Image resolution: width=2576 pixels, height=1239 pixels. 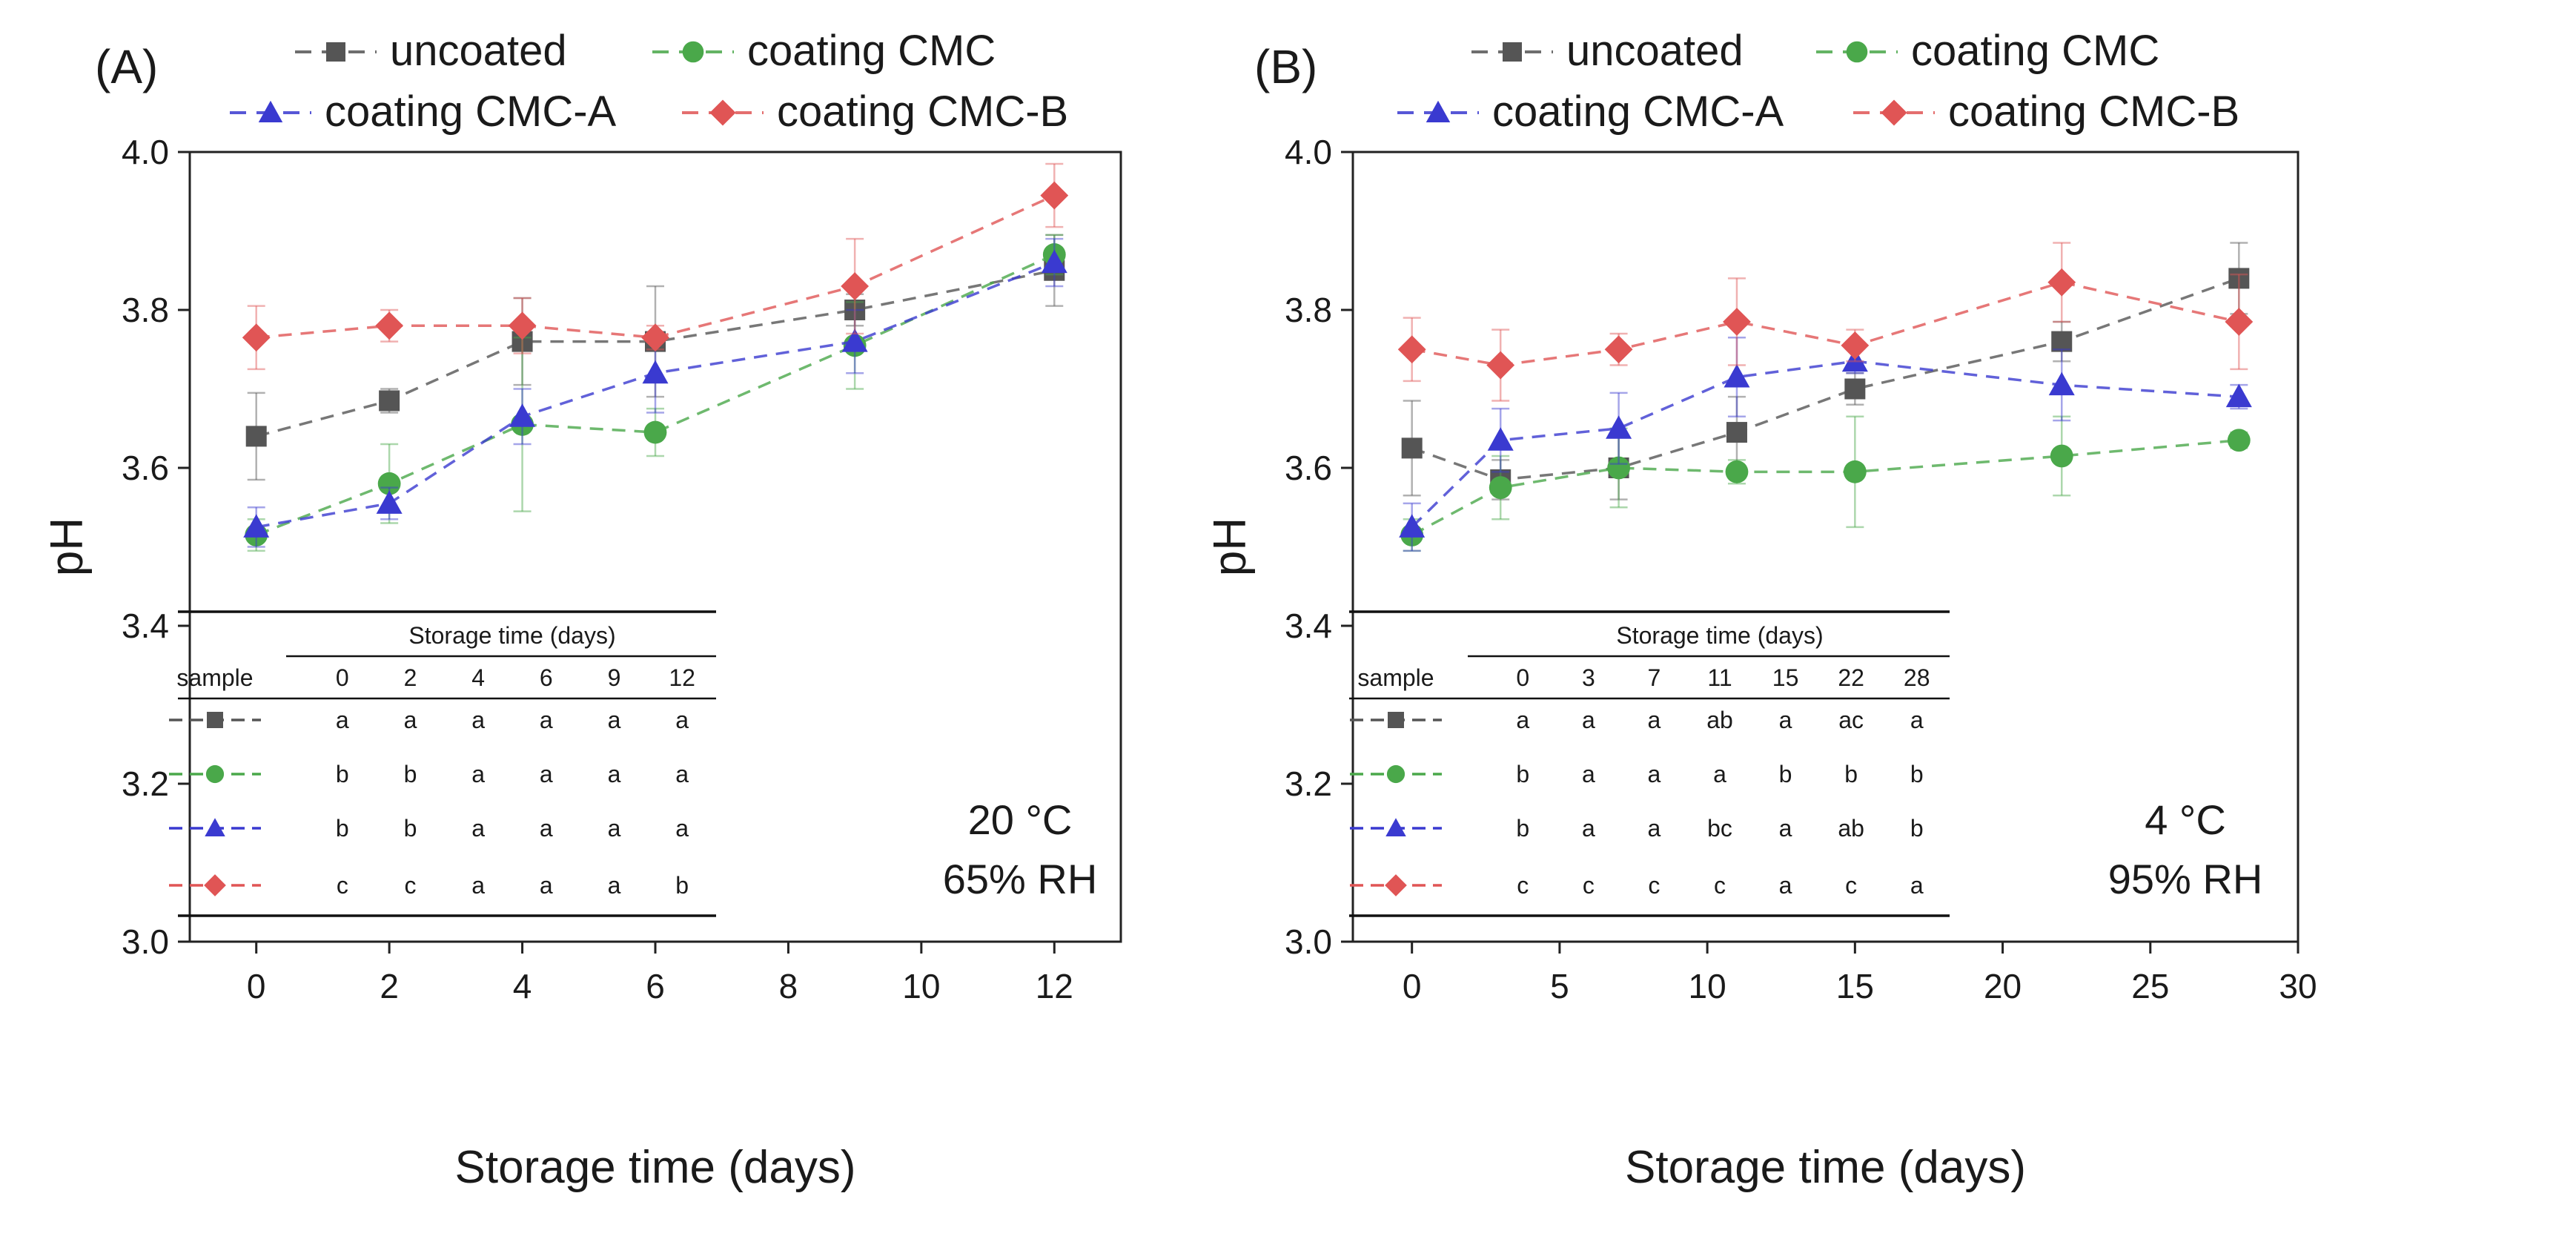 I want to click on panel-label: (A), so click(x=126, y=66).